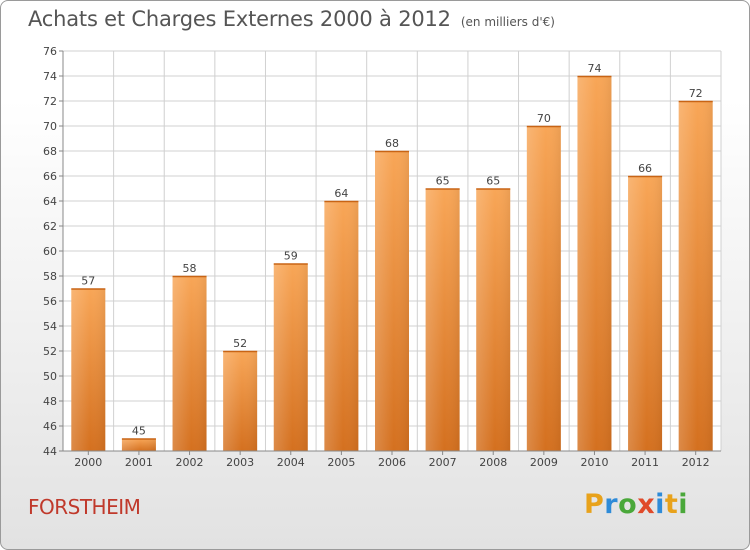 This screenshot has width=750, height=550. I want to click on y-tick-label: 54, so click(50, 326).